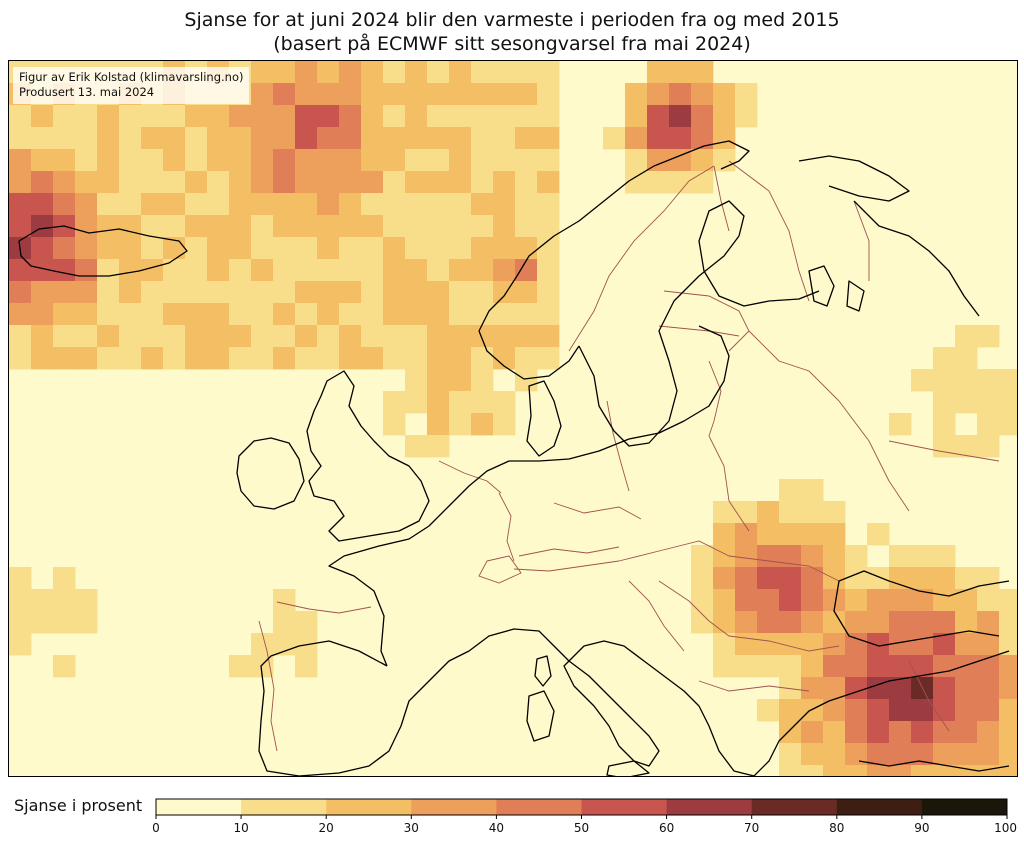  What do you see at coordinates (916, 258) in the screenshot?
I see `coast-white-sea` at bounding box center [916, 258].